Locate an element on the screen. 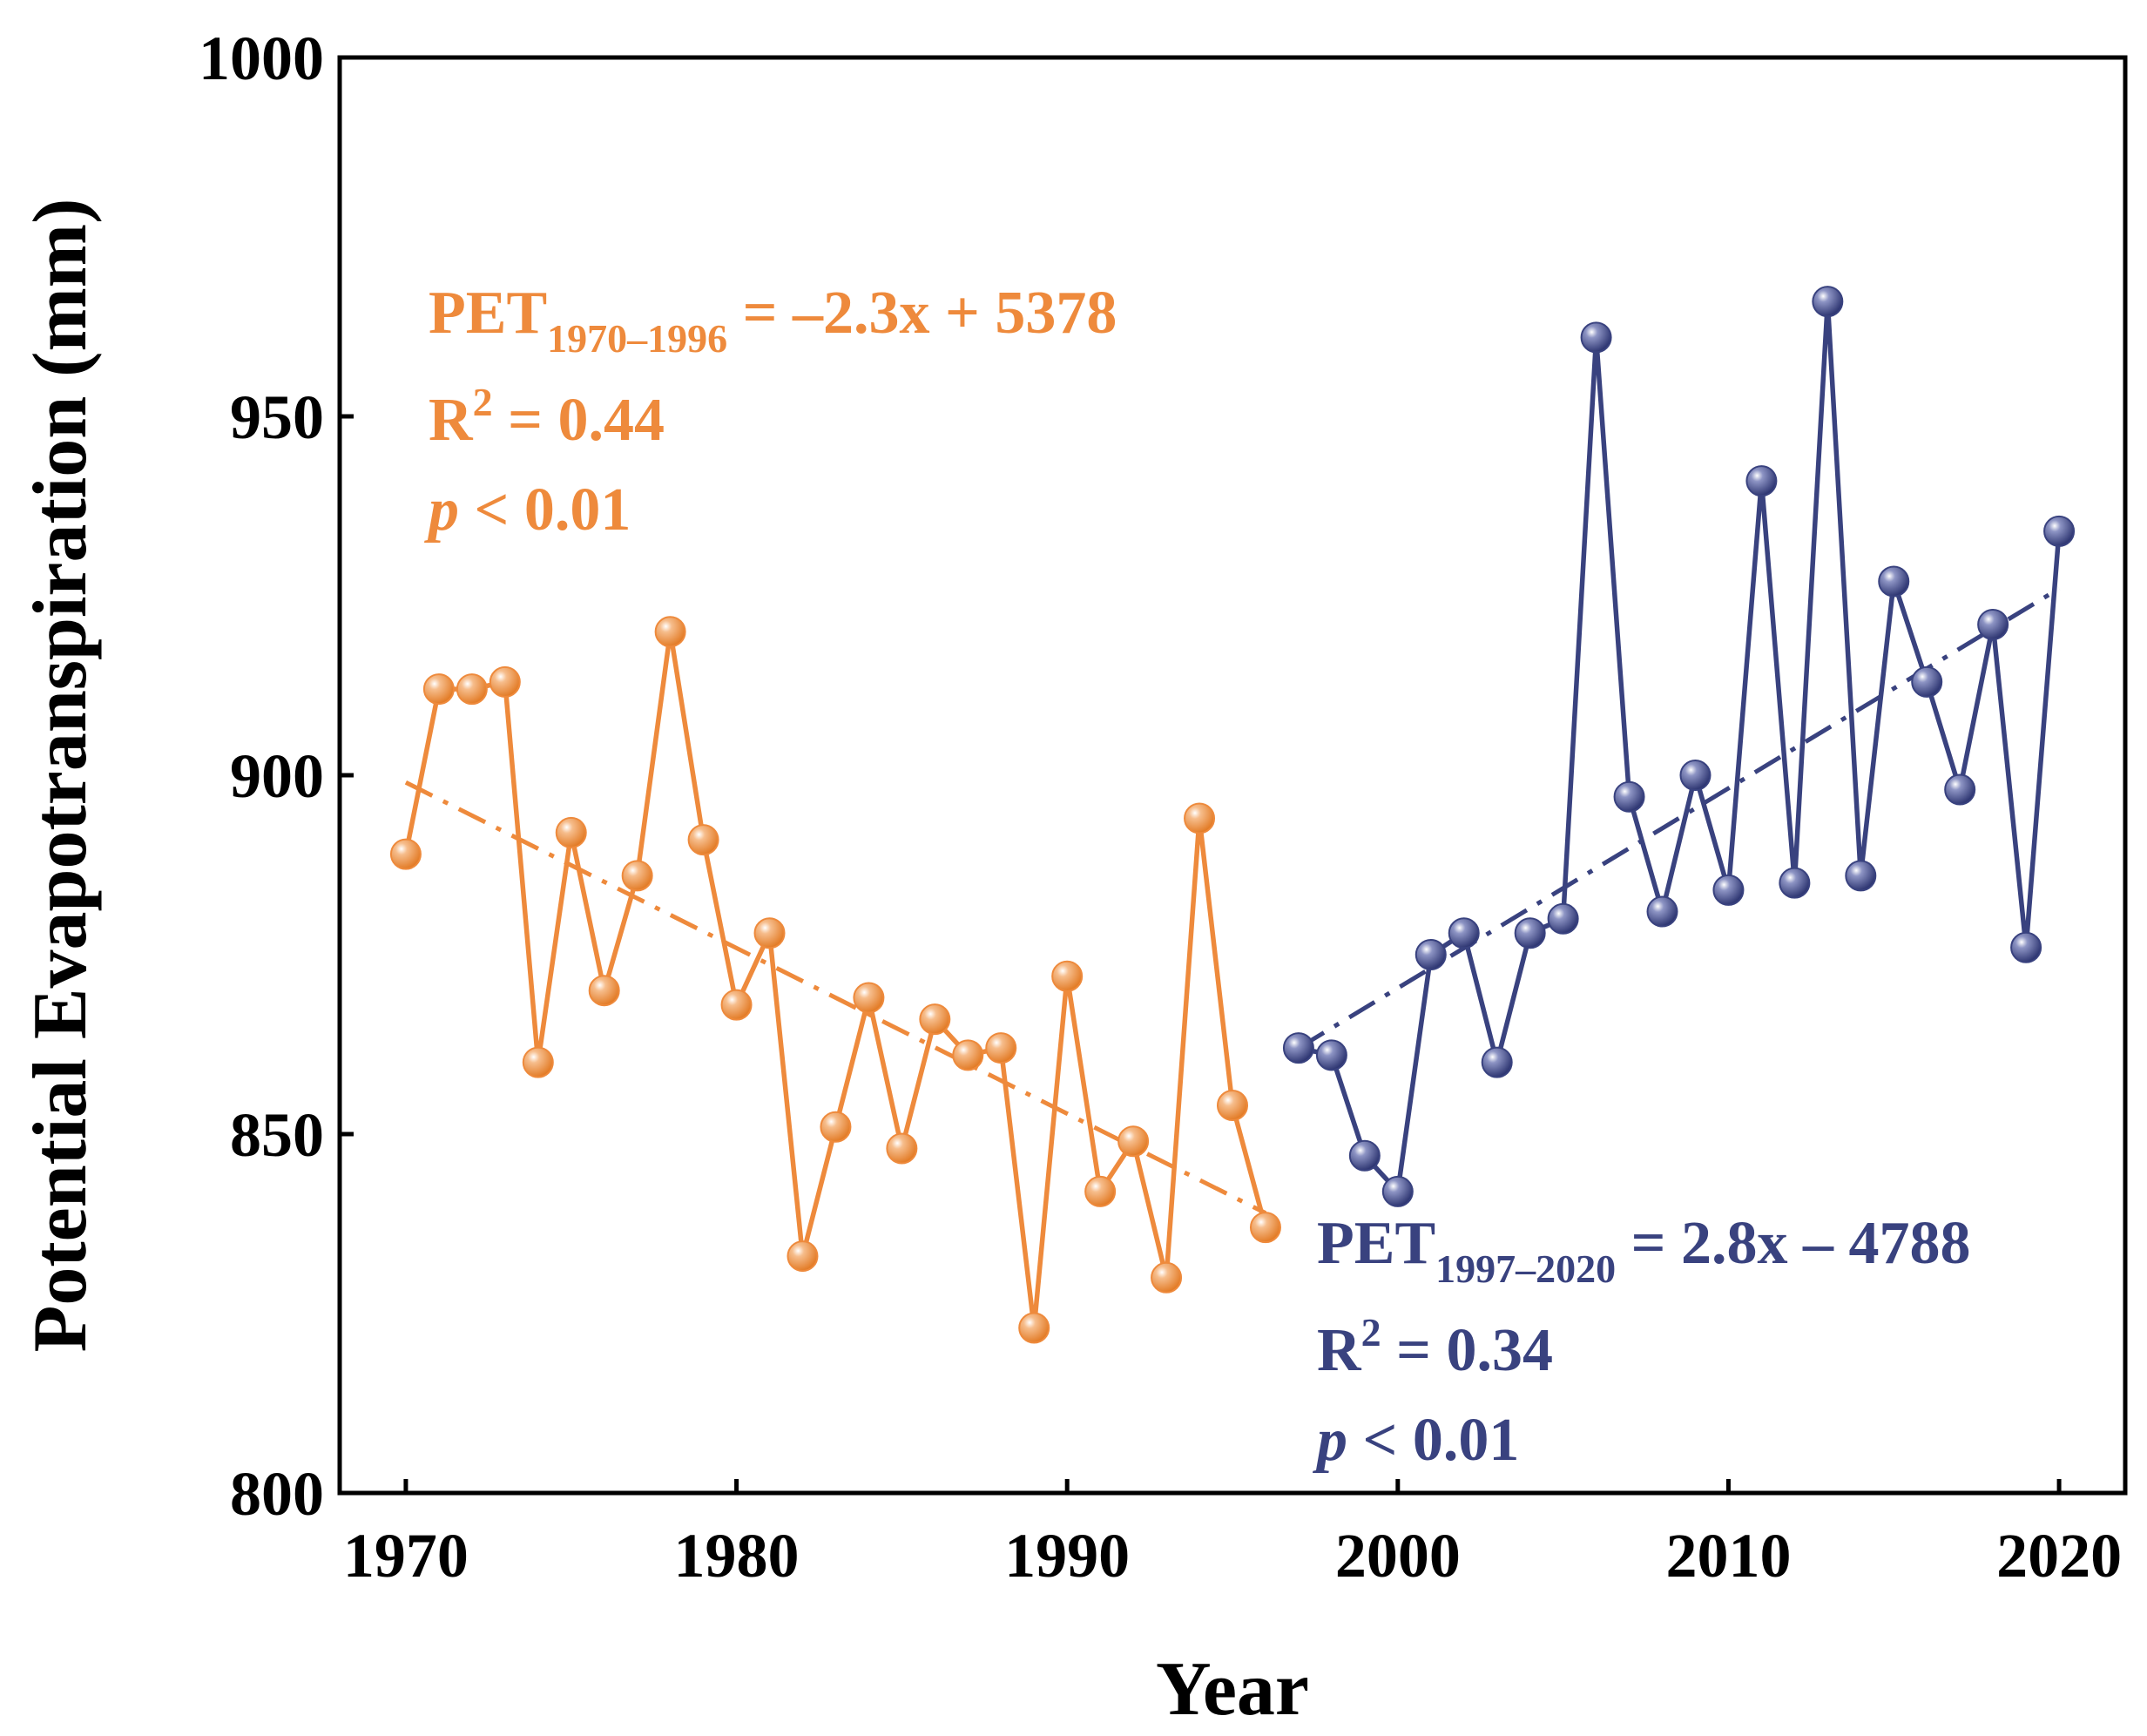  p-value-1997-2020: p < 0.01 is located at coordinates (1416, 1440).